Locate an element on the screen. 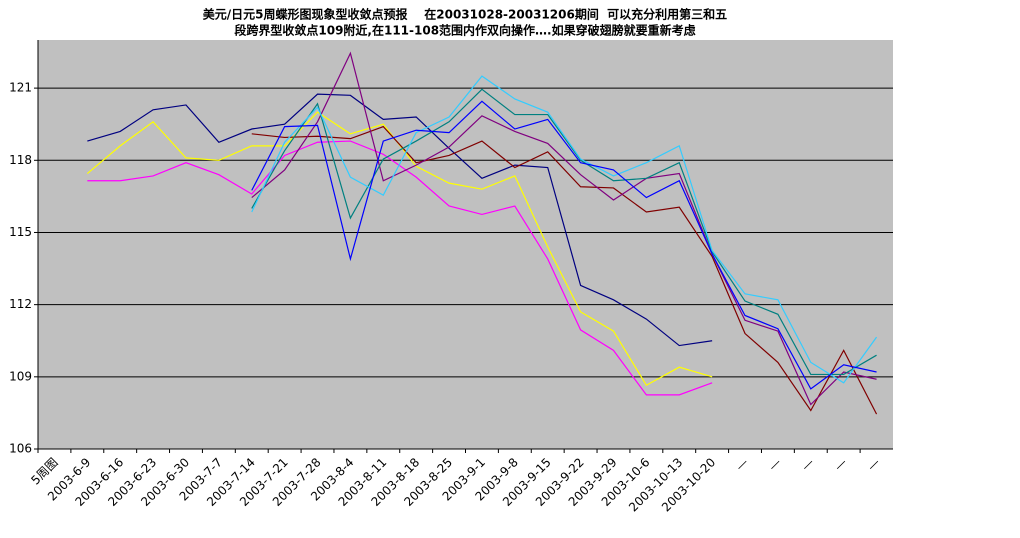 The height and width of the screenshot is (538, 1020). y-tick-label: 112 is located at coordinates (20, 304).